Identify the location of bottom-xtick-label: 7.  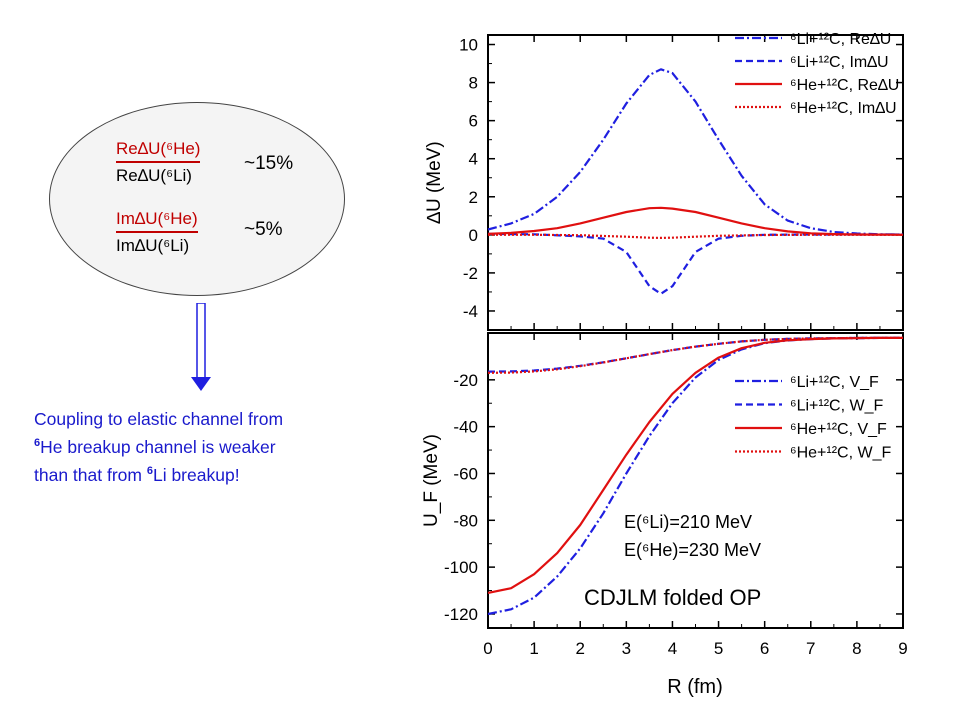
(810, 648).